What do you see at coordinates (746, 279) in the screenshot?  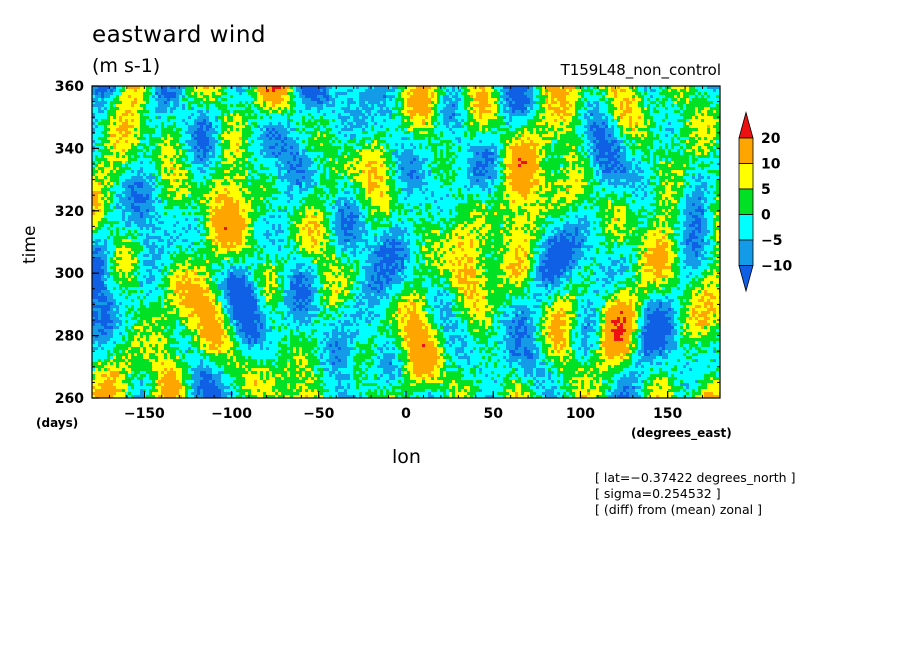 I see `colorbar-extend-min` at bounding box center [746, 279].